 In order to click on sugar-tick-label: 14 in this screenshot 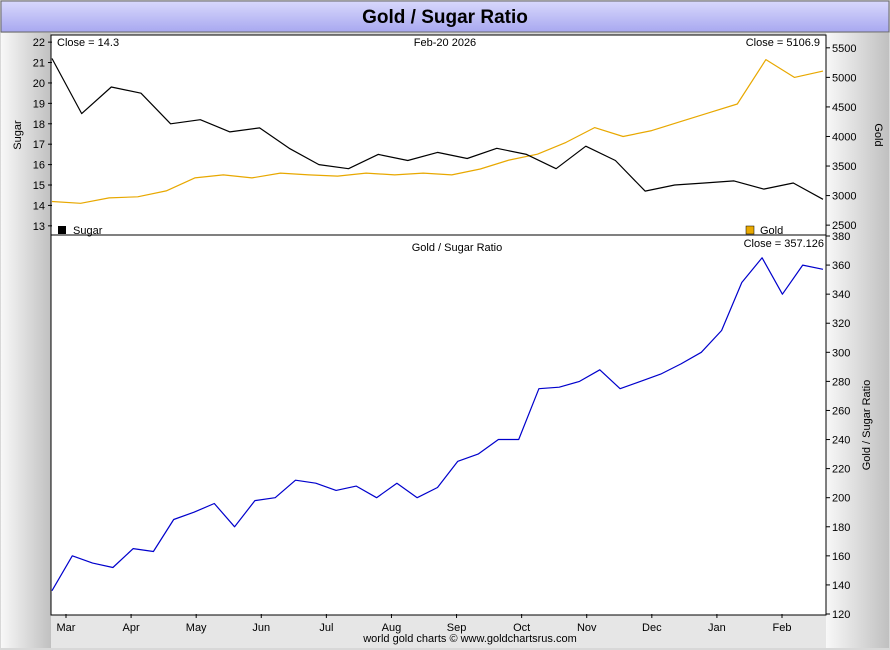, I will do `click(39, 206)`.